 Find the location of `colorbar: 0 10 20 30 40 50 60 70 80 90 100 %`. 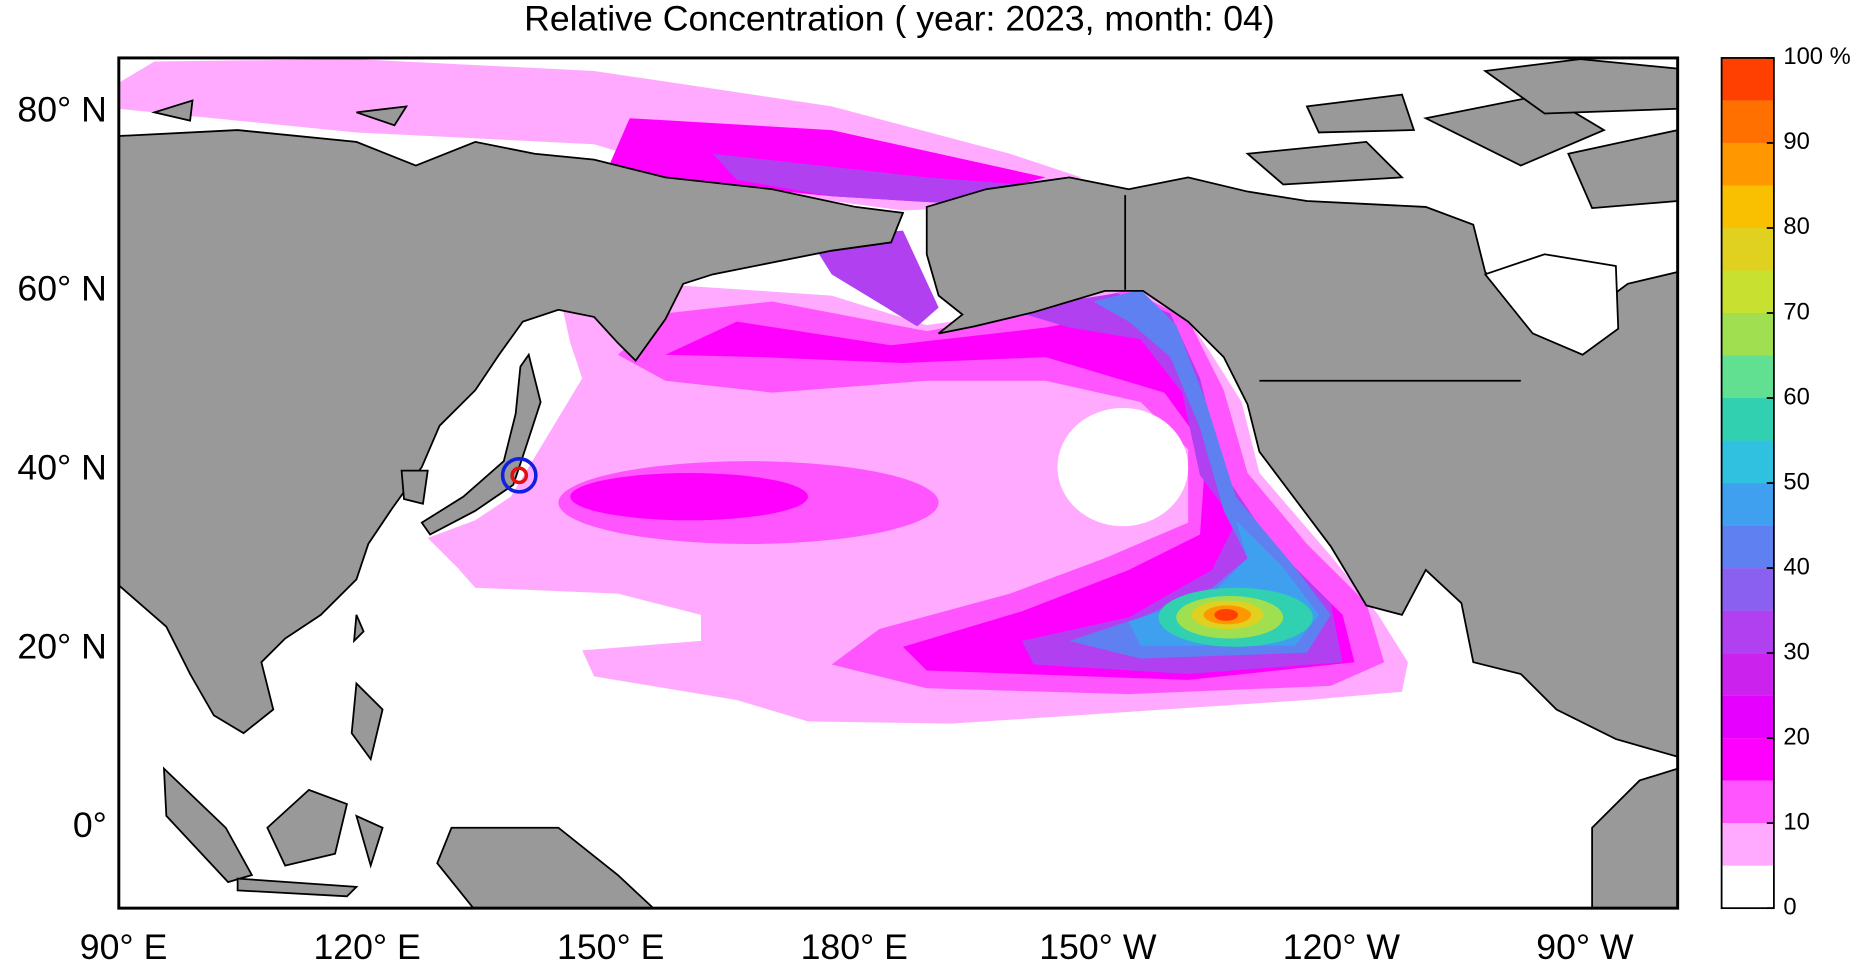

colorbar: 0 10 20 30 40 50 60 70 80 90 100 % is located at coordinates (1785, 482).